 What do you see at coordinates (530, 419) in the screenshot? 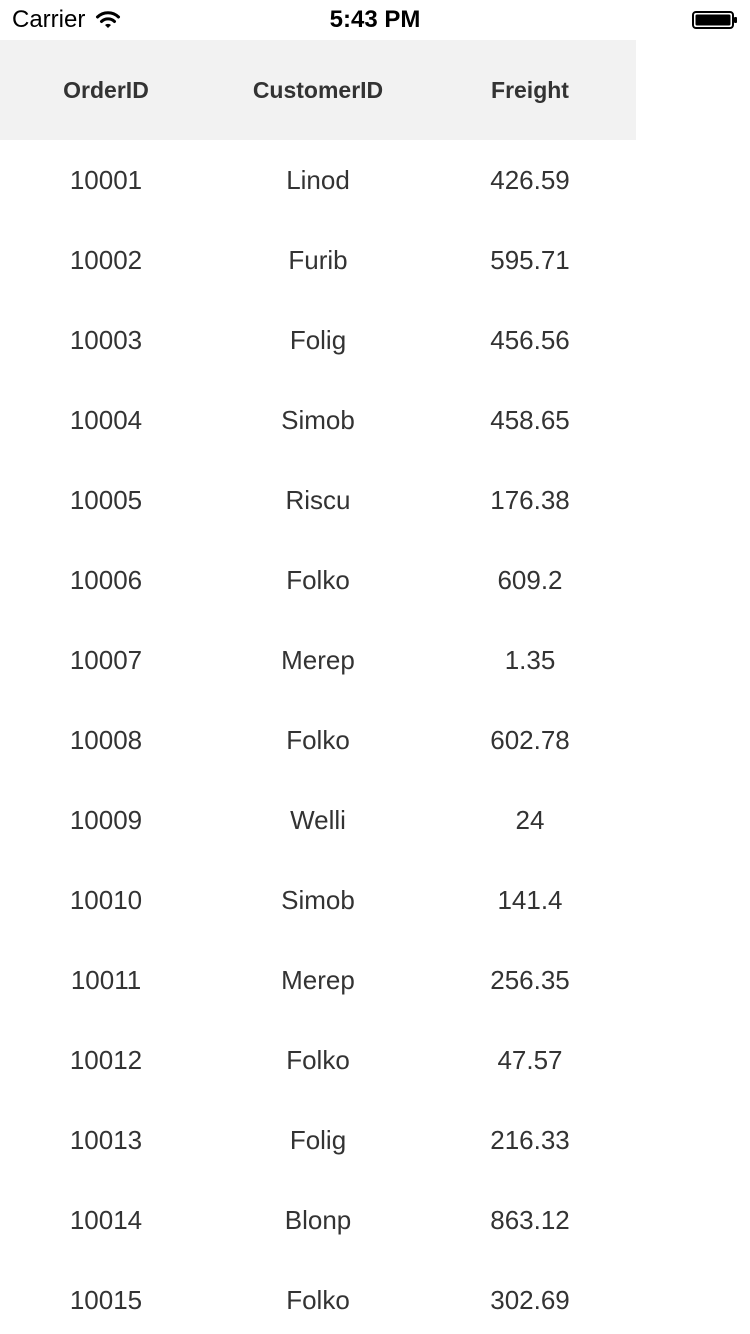
I see `freight-cell: 458.65` at bounding box center [530, 419].